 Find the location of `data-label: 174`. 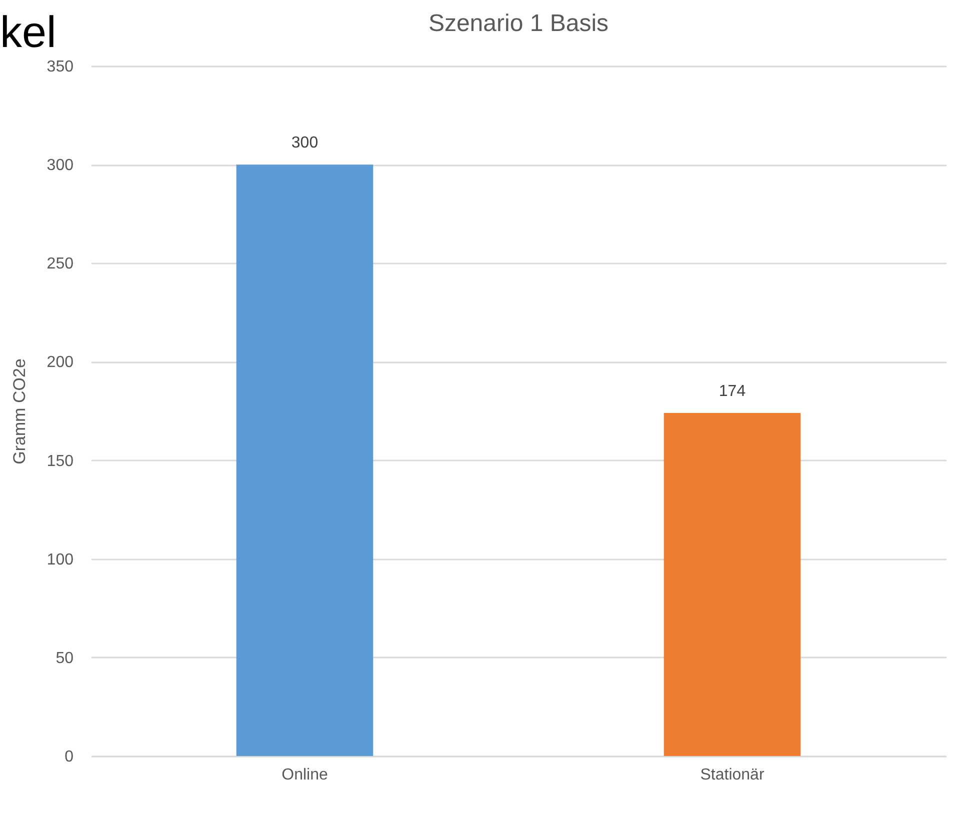

data-label: 174 is located at coordinates (732, 391).